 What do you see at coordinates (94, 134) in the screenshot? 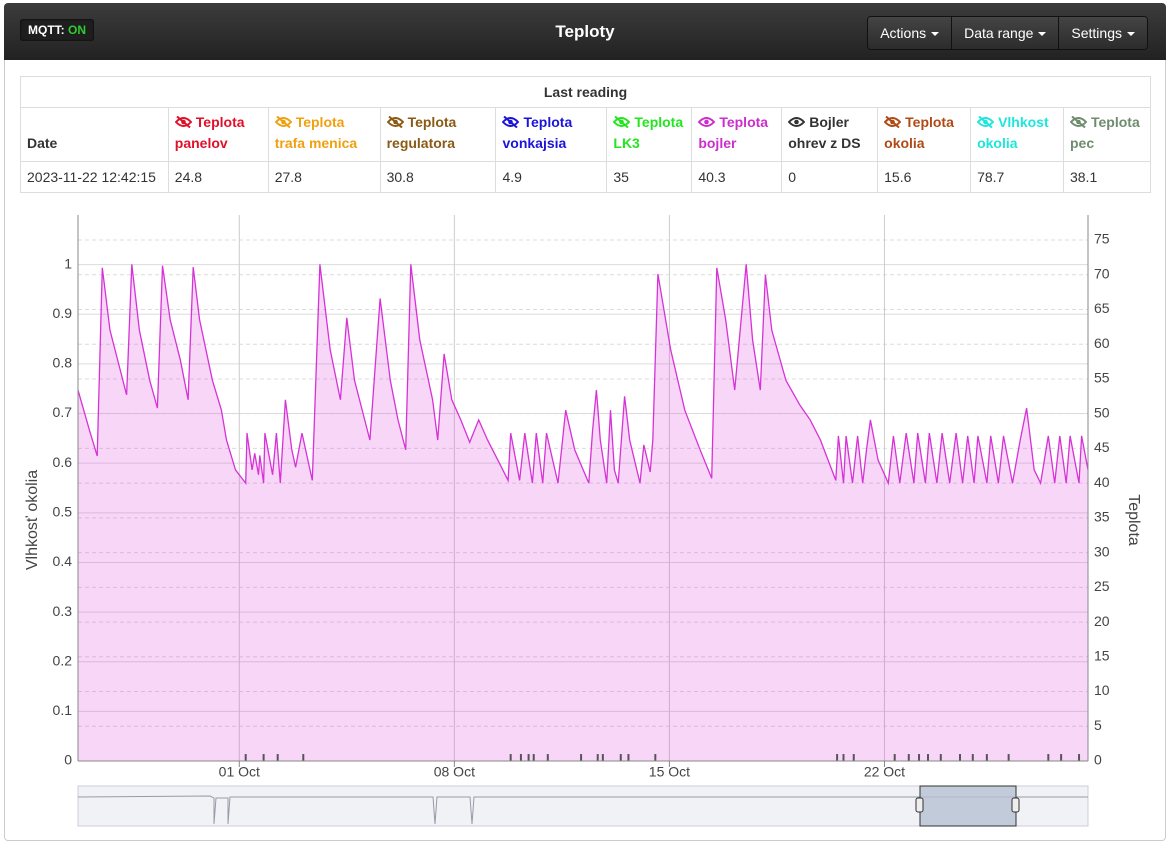
I see `column-header: Date` at bounding box center [94, 134].